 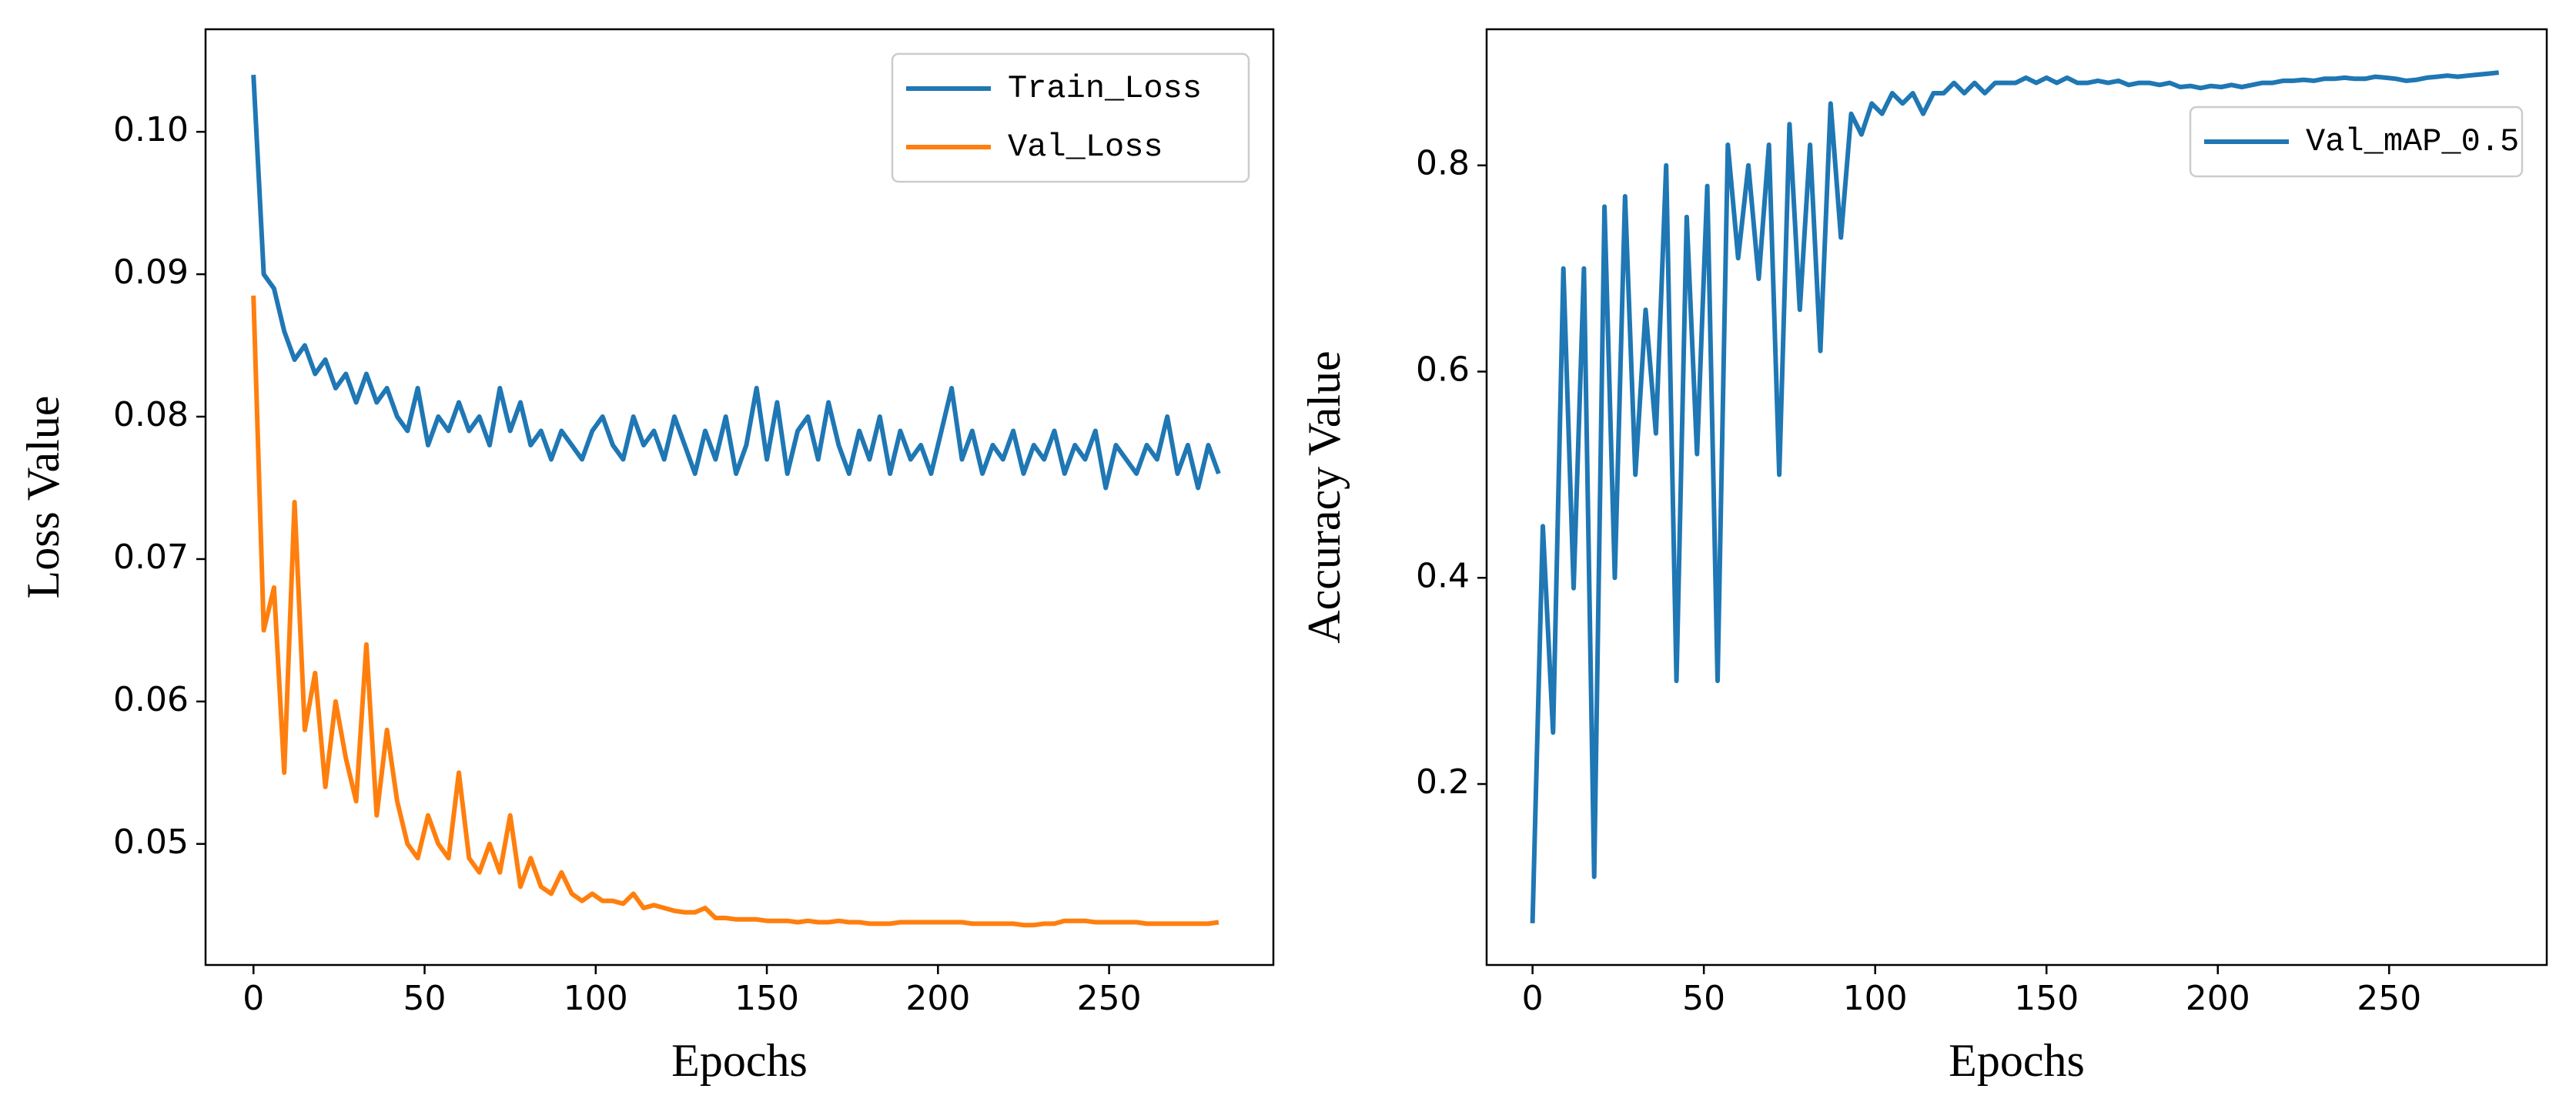 What do you see at coordinates (1443, 369) in the screenshot?
I see `y-tick-label: 0.6` at bounding box center [1443, 369].